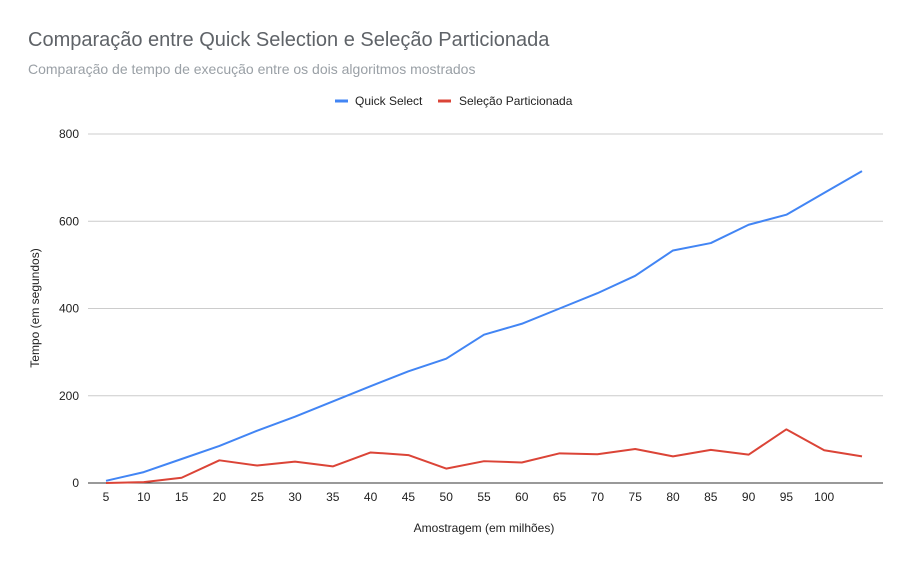 Image resolution: width=911 pixels, height=564 pixels. Describe the element at coordinates (673, 497) in the screenshot. I see `x-tick-label: 80` at that location.